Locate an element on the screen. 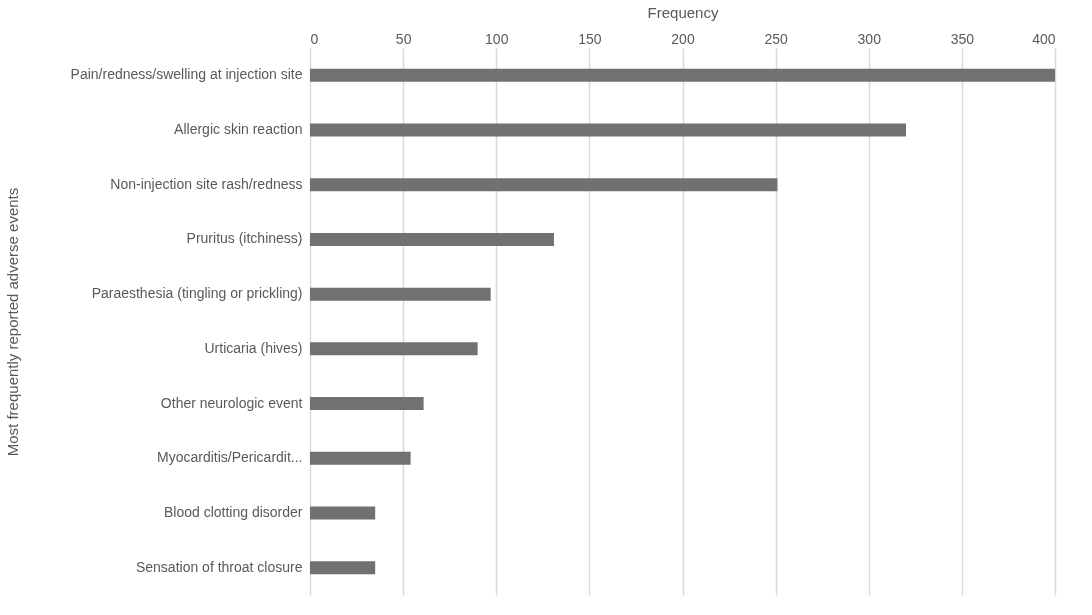 The image size is (1092, 615). x-tick-label: 150 is located at coordinates (590, 38).